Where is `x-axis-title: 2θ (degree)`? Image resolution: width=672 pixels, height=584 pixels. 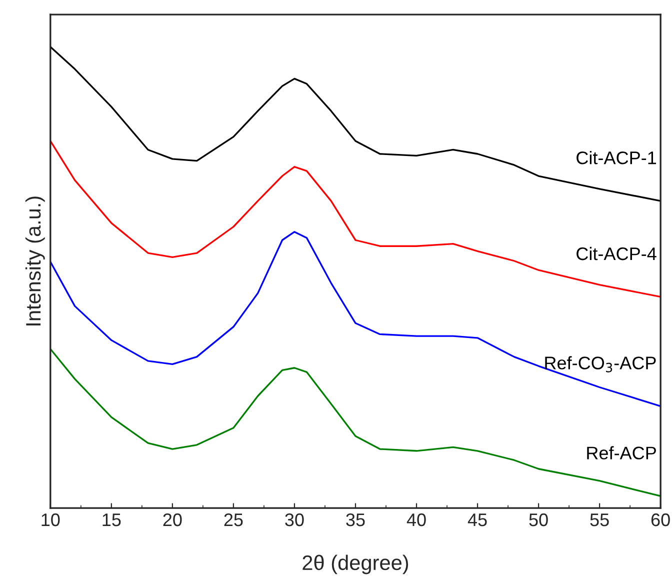
x-axis-title: 2θ (degree) is located at coordinates (355, 564).